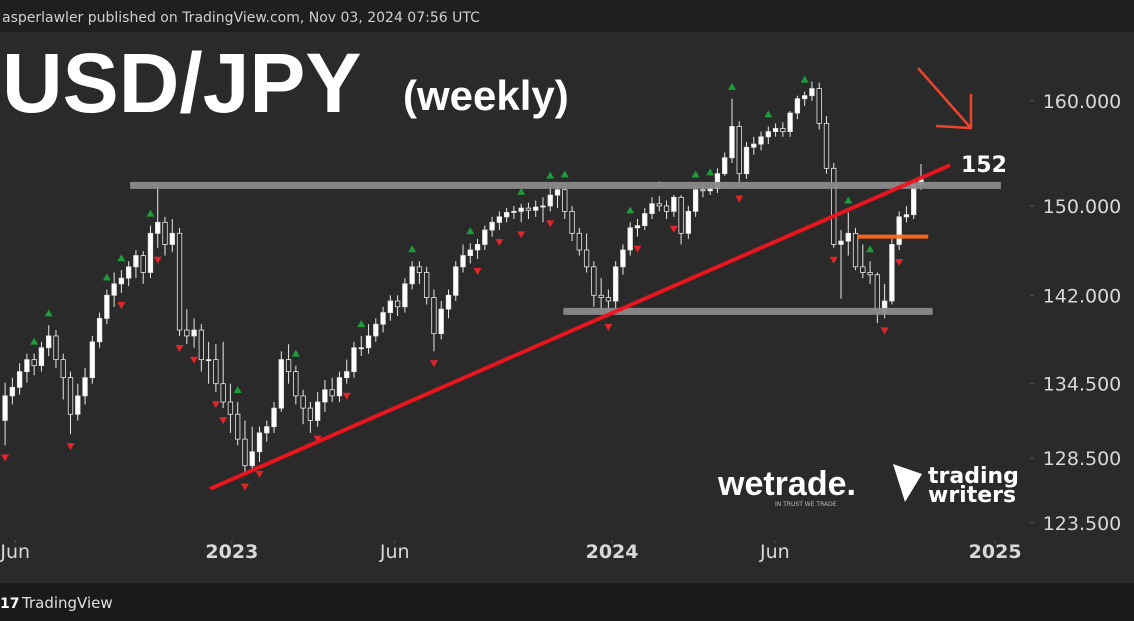 This screenshot has width=1134, height=621. What do you see at coordinates (972, 495) in the screenshot?
I see `writers-line2: writers` at bounding box center [972, 495].